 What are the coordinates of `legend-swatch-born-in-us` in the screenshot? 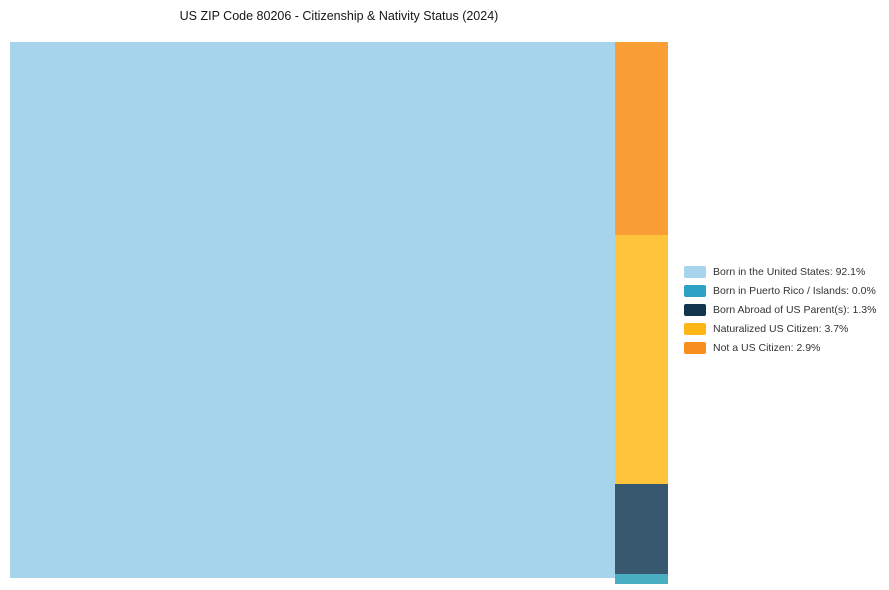 It's located at (695, 272).